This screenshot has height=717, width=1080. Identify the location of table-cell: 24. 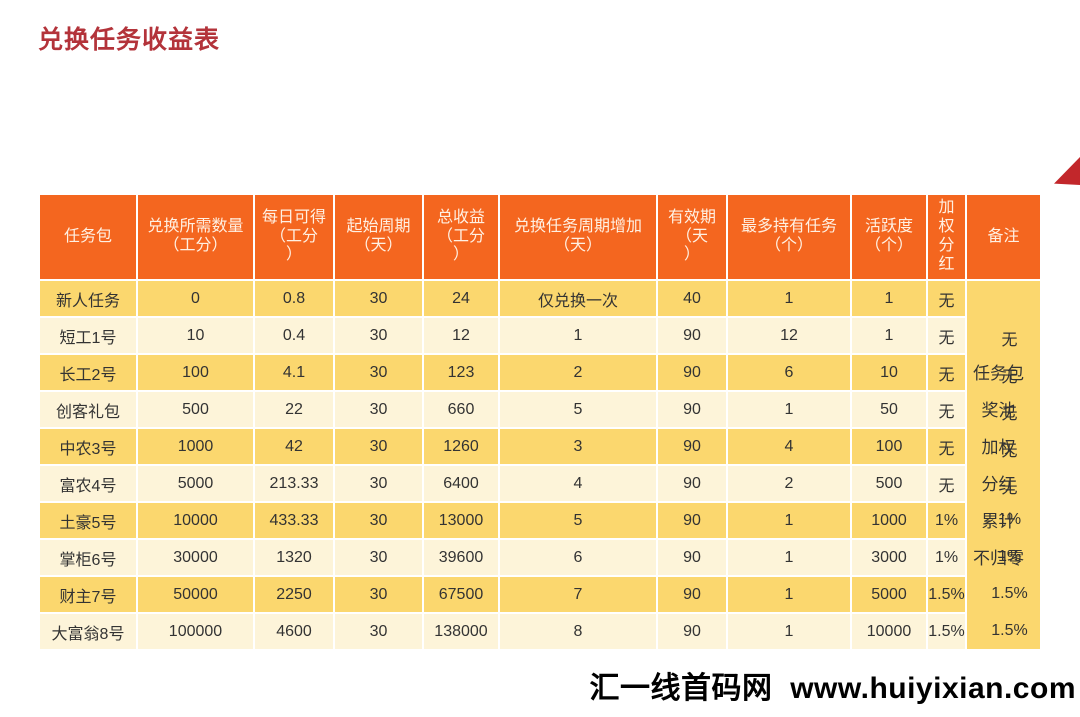
(461, 298).